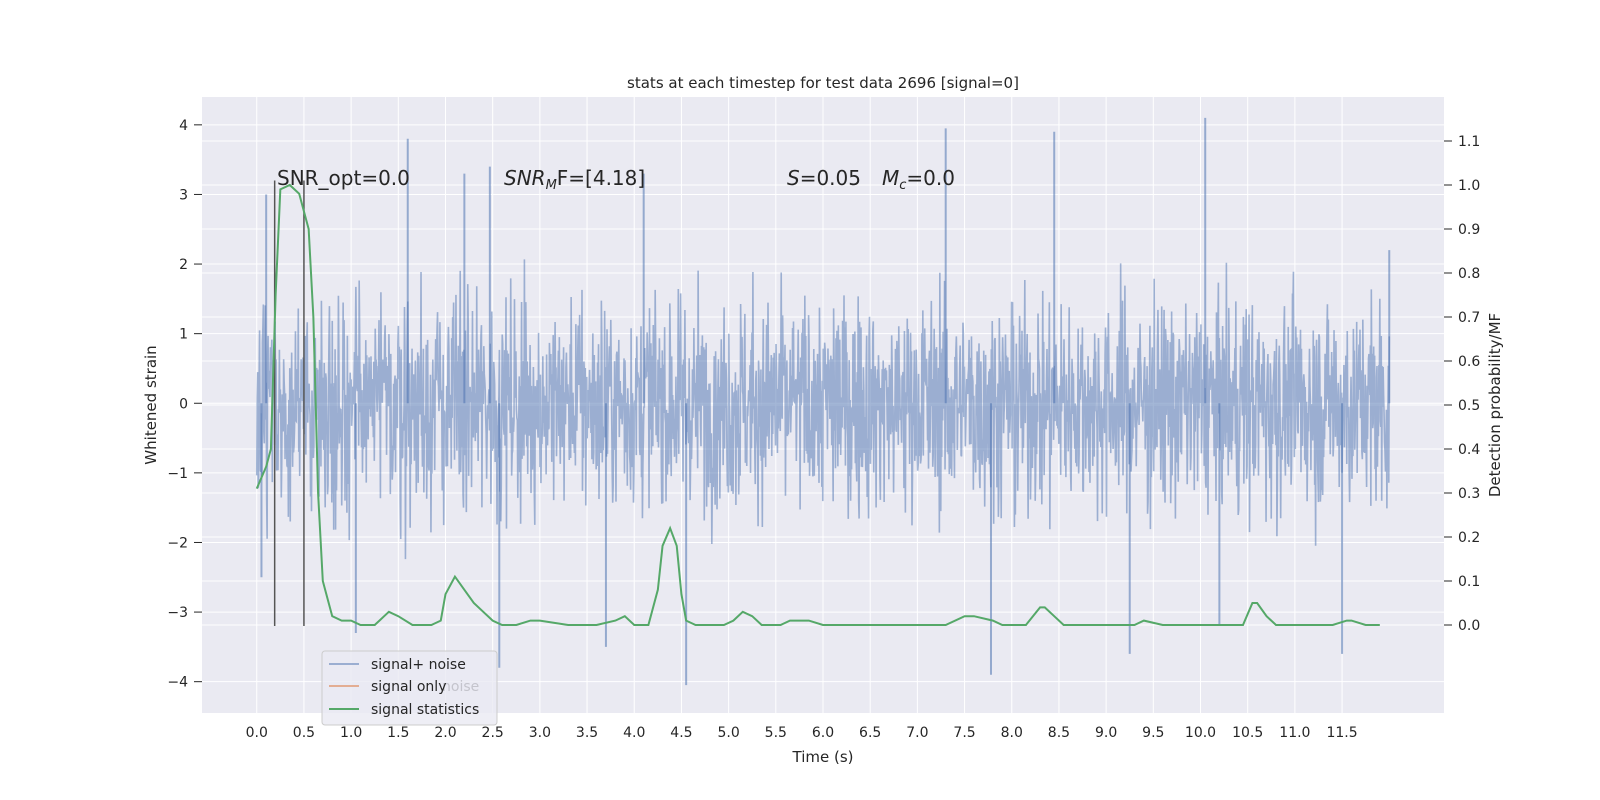  Describe the element at coordinates (1469, 230) in the screenshot. I see `y-right-tick-label: 0.9` at that location.